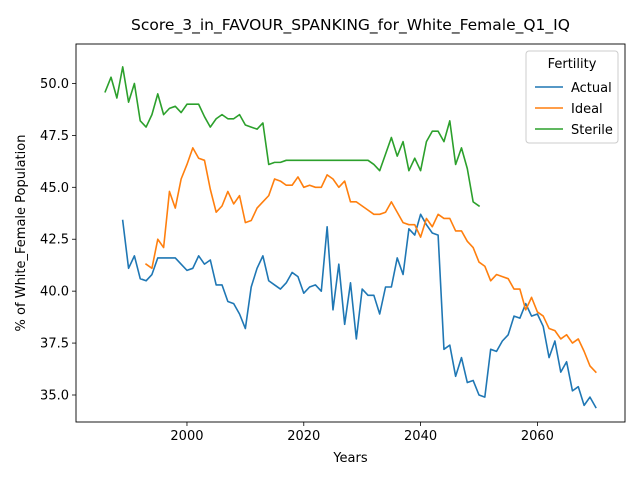 The image size is (640, 480). Describe the element at coordinates (186, 436) in the screenshot. I see `x-tick-label: 2000` at that location.